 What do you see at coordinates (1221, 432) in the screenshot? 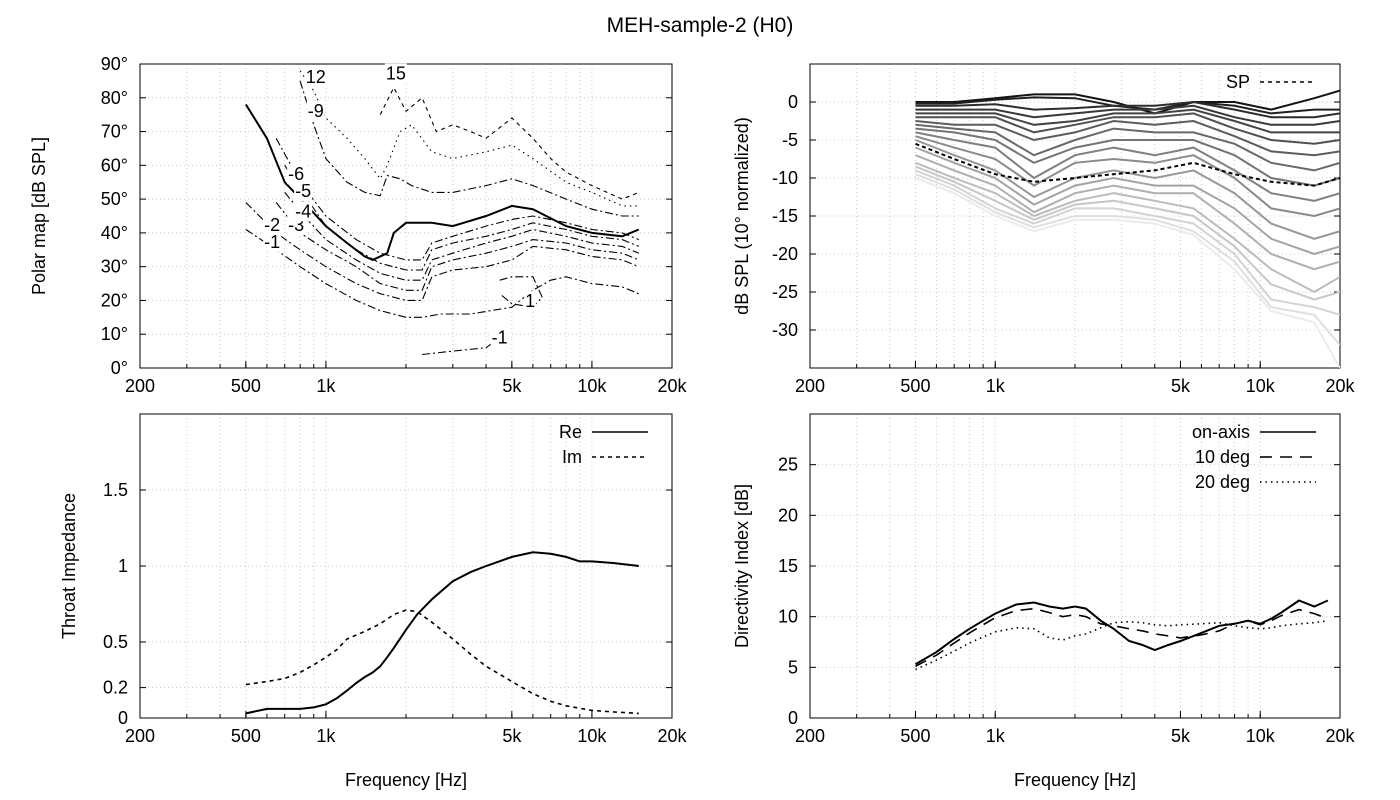
I see `legend-label: on-axis` at bounding box center [1221, 432].